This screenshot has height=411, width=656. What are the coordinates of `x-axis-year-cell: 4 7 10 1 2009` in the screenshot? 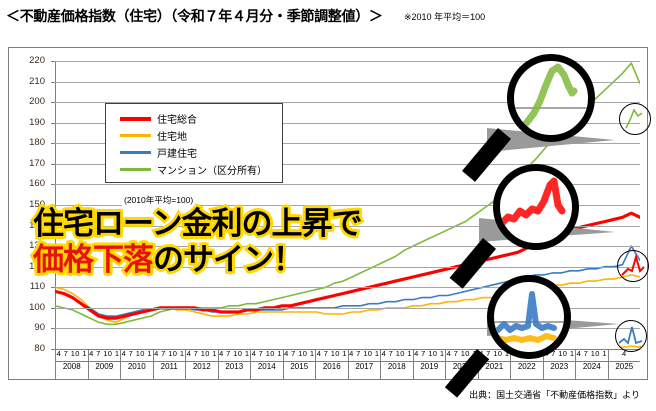 It's located at (104, 364).